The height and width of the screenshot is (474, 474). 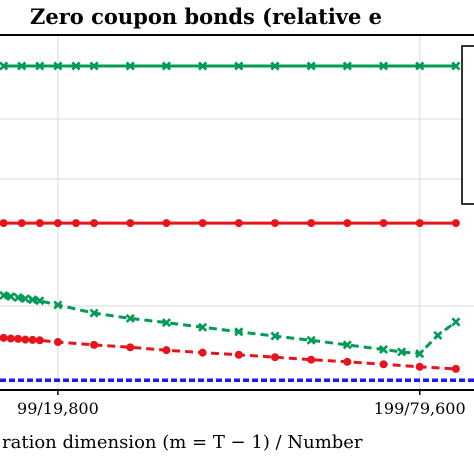 I want to click on chart-title: Zero coupon bonds (relative e, so click(x=206, y=16).